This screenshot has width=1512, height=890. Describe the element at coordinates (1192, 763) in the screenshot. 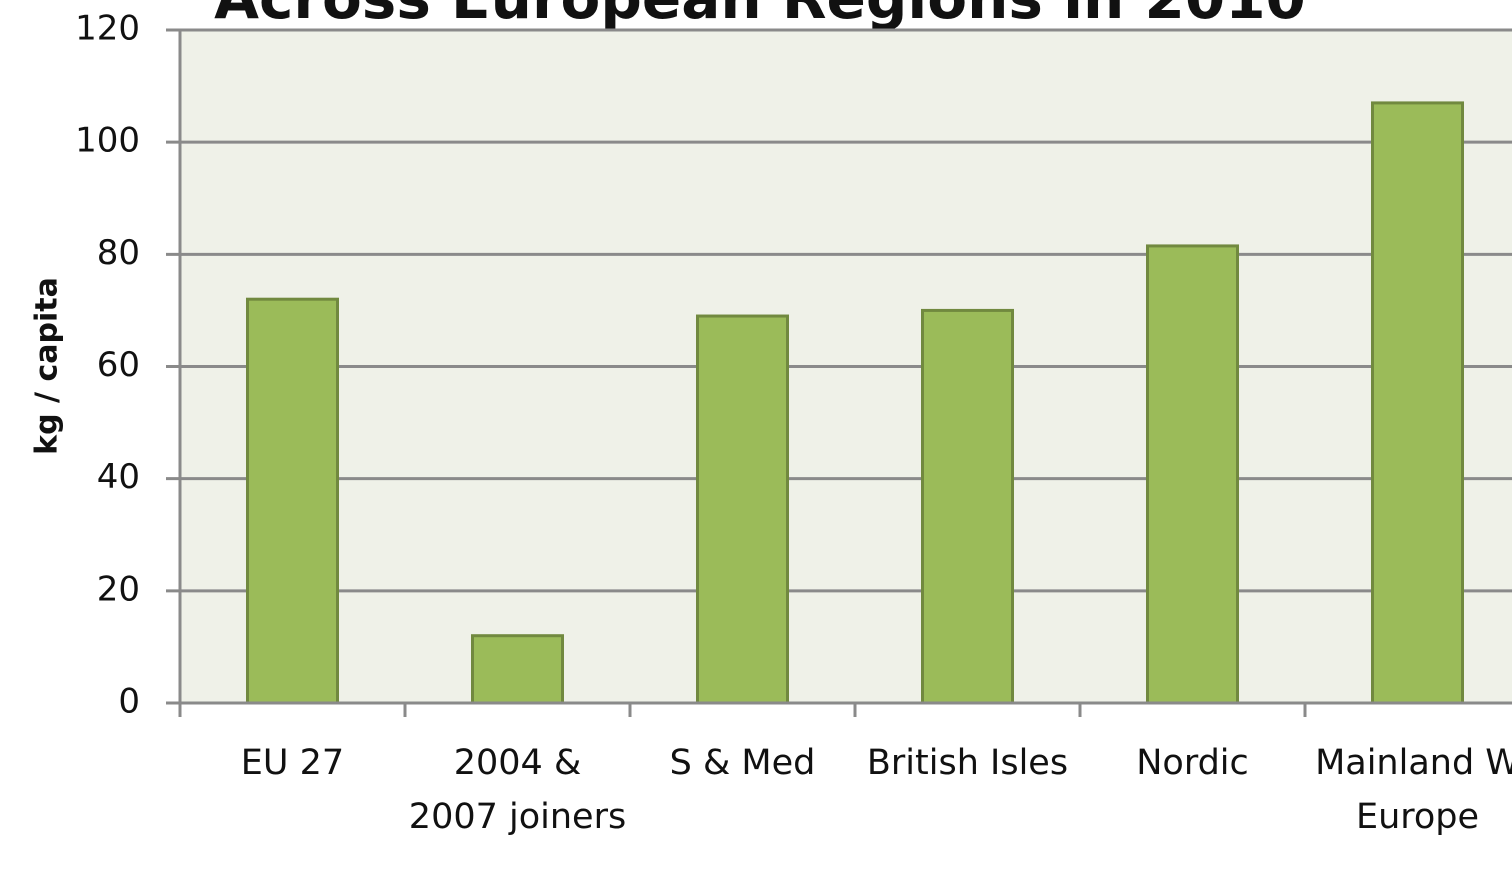

I see `x-tick-label: Nordic` at that location.